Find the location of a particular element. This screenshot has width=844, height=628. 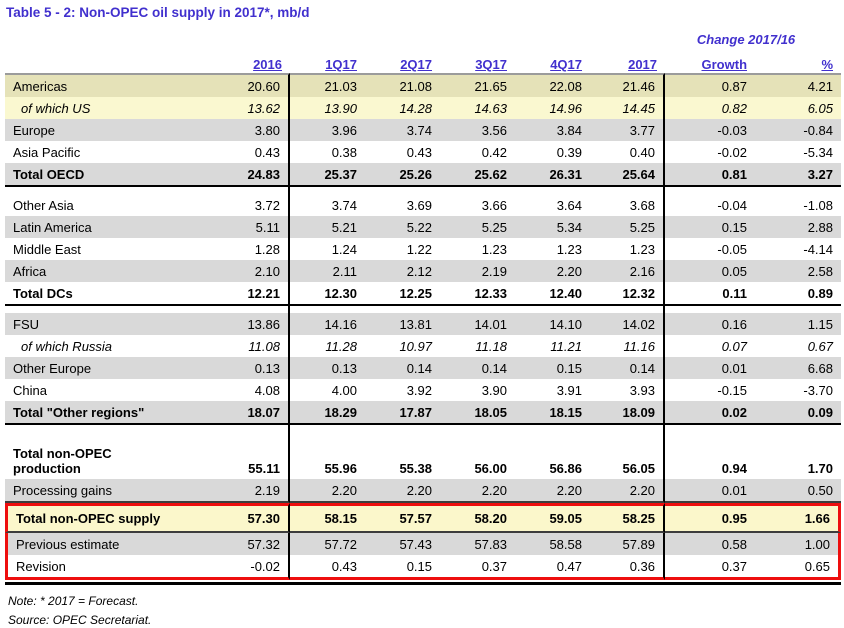

cell: 57.83 is located at coordinates (477, 544).